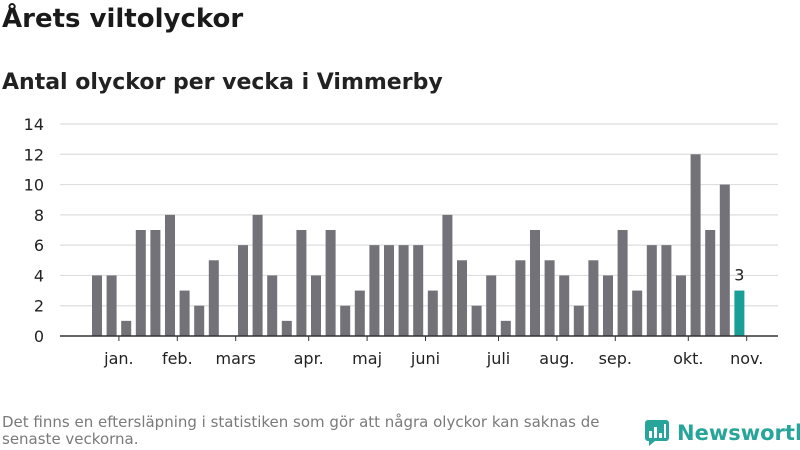  Describe the element at coordinates (367, 358) in the screenshot. I see `month-label: maj` at that location.